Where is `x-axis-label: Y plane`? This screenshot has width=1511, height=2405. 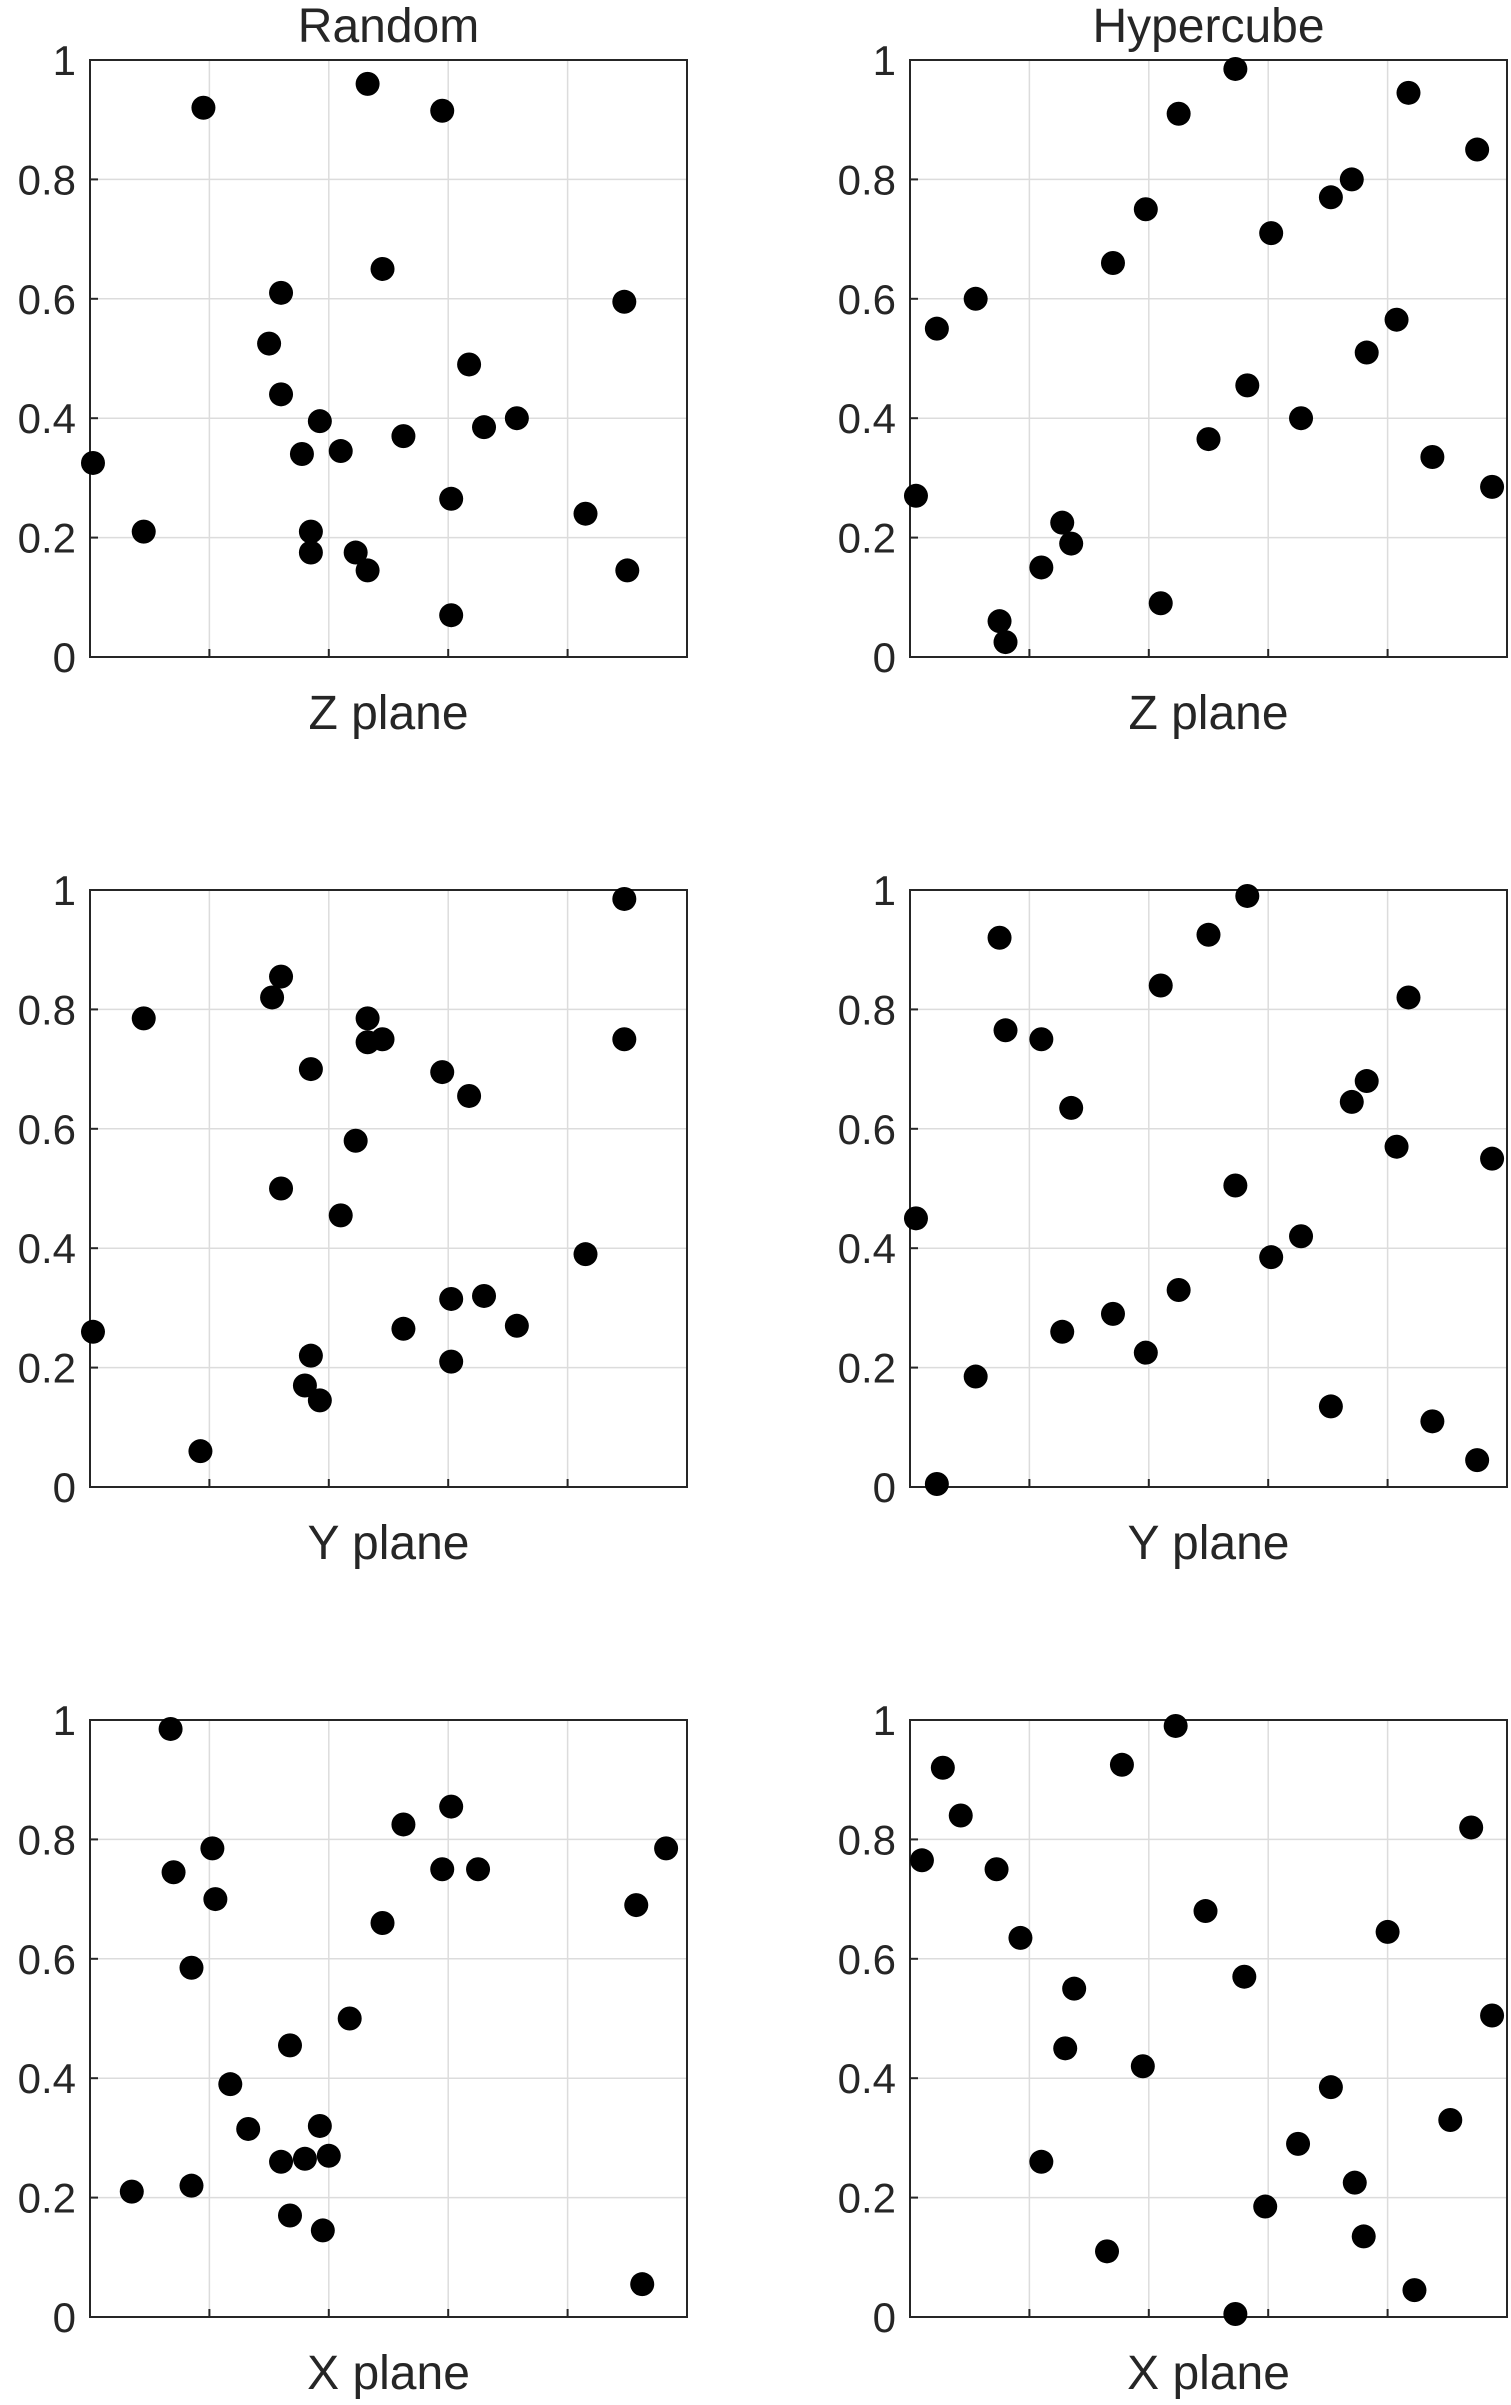
x-axis-label: Y plane is located at coordinates (1209, 1543).